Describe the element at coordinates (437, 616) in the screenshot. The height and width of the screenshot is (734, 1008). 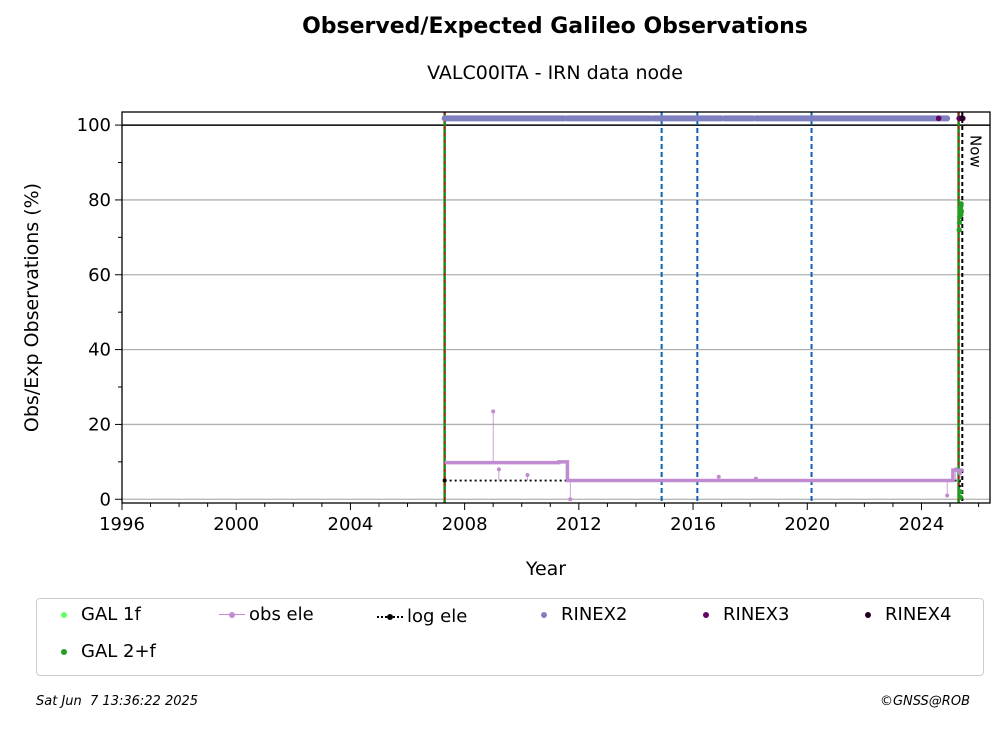
I see `legend-label: log ele` at that location.